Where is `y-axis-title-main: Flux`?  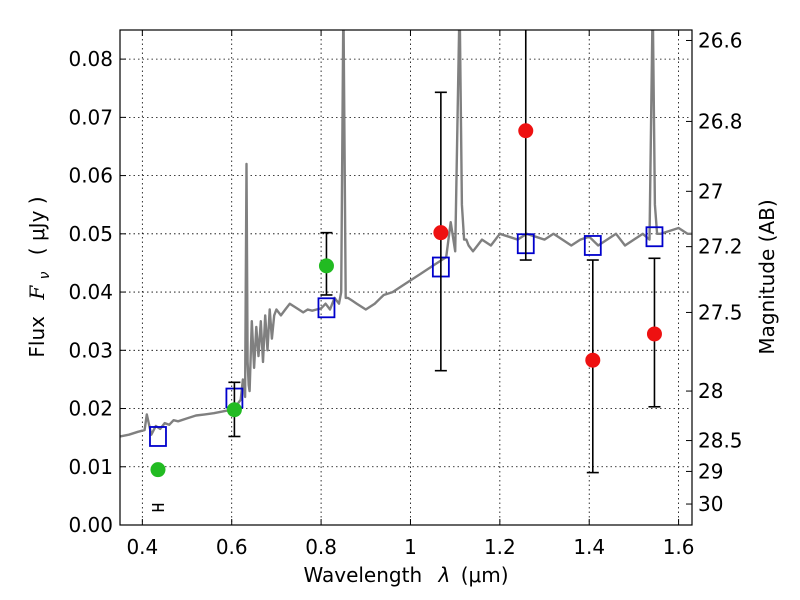 y-axis-title-main: Flux is located at coordinates (37, 337).